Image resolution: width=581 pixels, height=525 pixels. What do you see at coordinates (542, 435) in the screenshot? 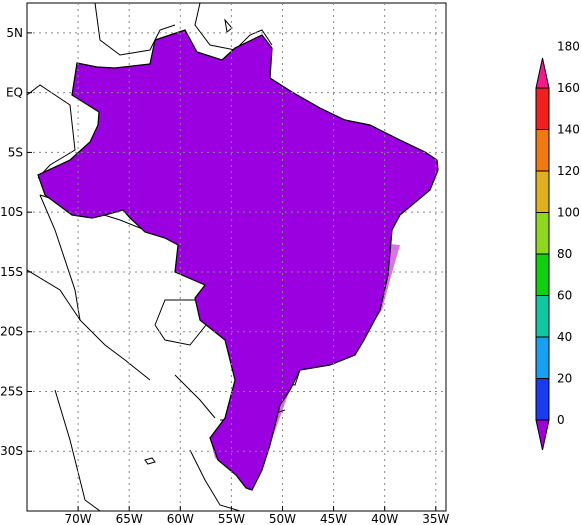
I see `colorbar-min-triangle` at bounding box center [542, 435].